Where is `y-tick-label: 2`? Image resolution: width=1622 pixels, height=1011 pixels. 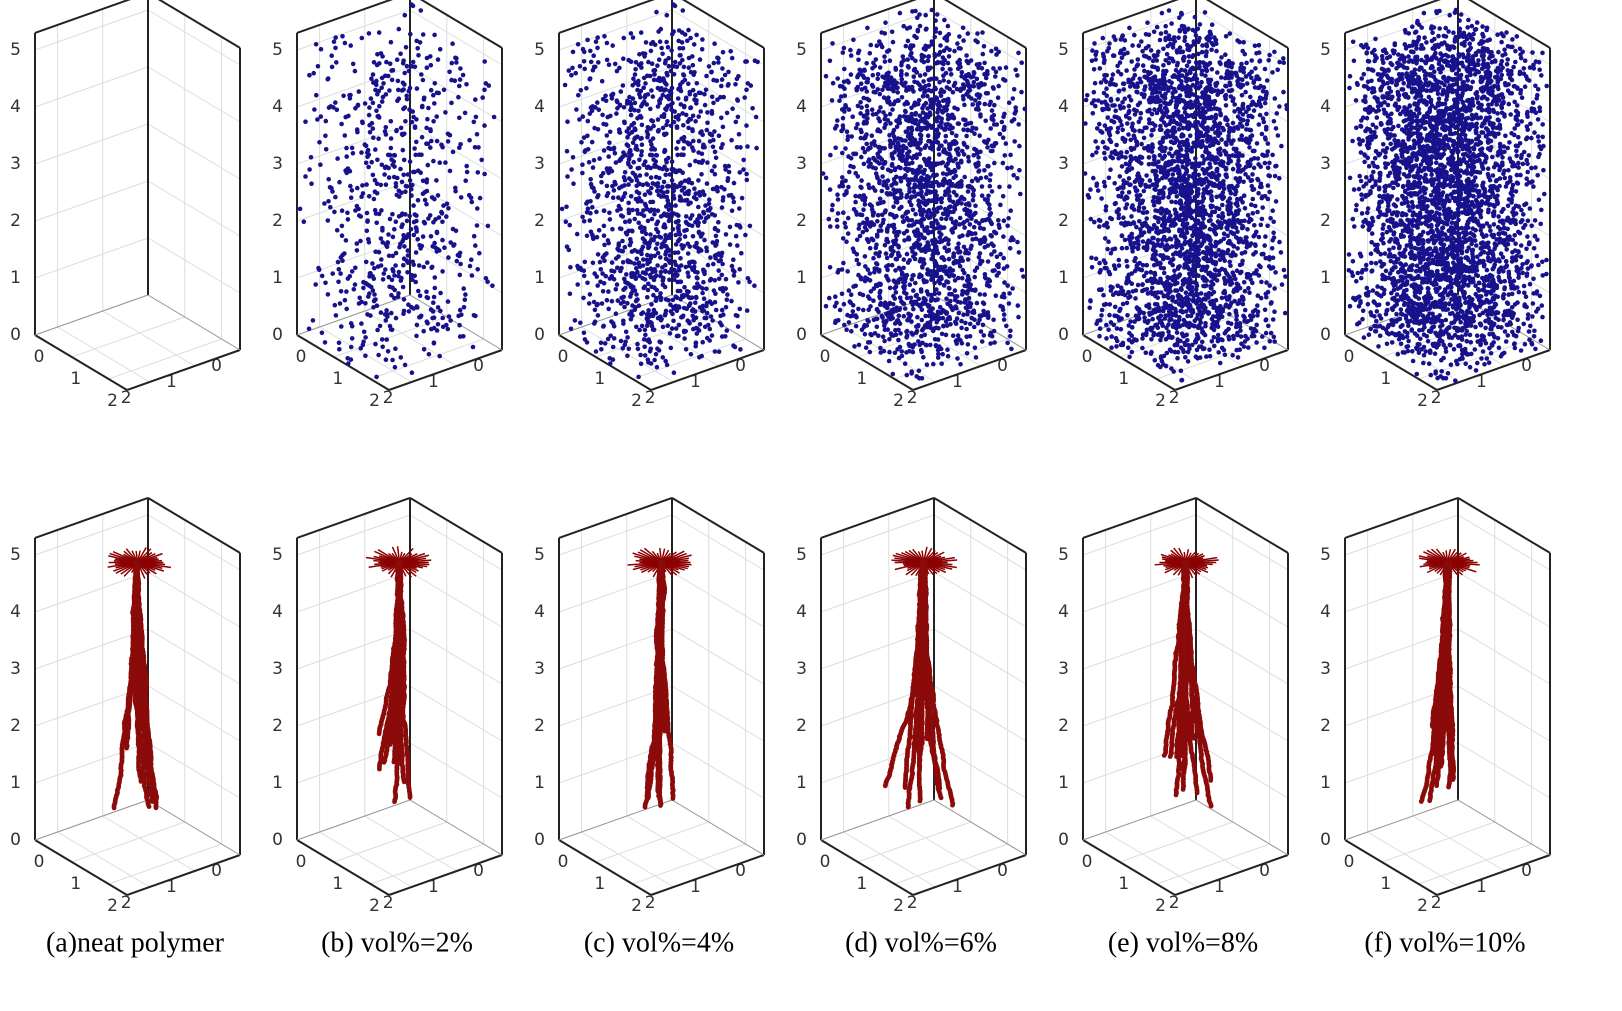 y-tick-label: 2 is located at coordinates (388, 398).